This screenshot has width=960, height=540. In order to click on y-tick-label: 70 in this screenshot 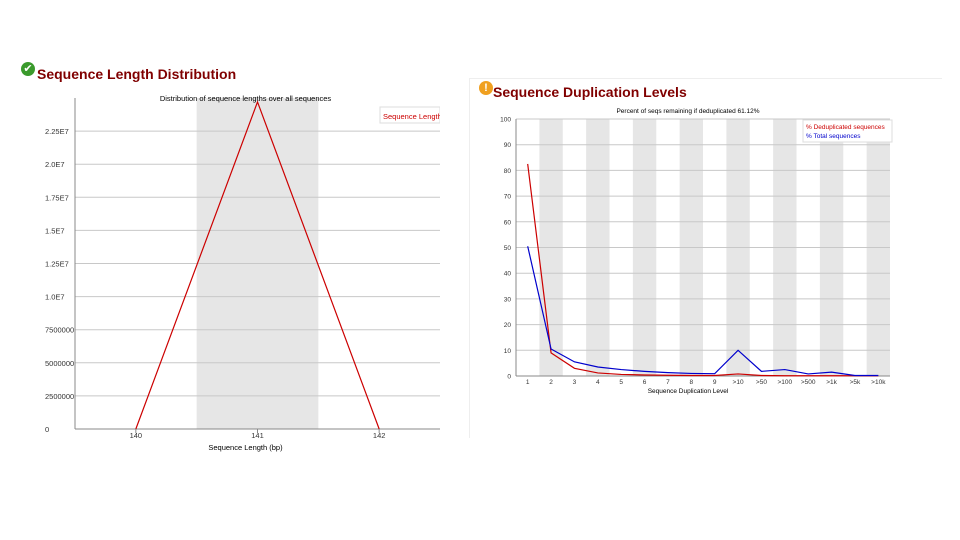, I will do `click(508, 197)`.